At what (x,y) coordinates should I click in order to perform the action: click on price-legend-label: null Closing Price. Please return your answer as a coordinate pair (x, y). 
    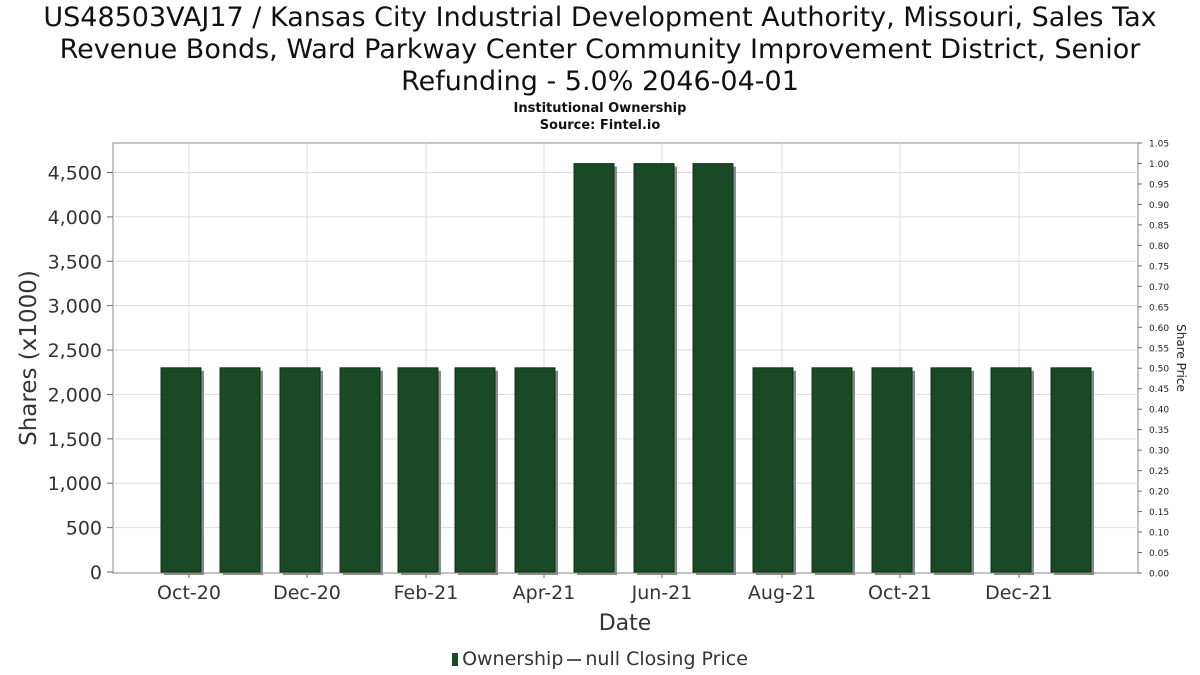
    Looking at the image, I should click on (666, 659).